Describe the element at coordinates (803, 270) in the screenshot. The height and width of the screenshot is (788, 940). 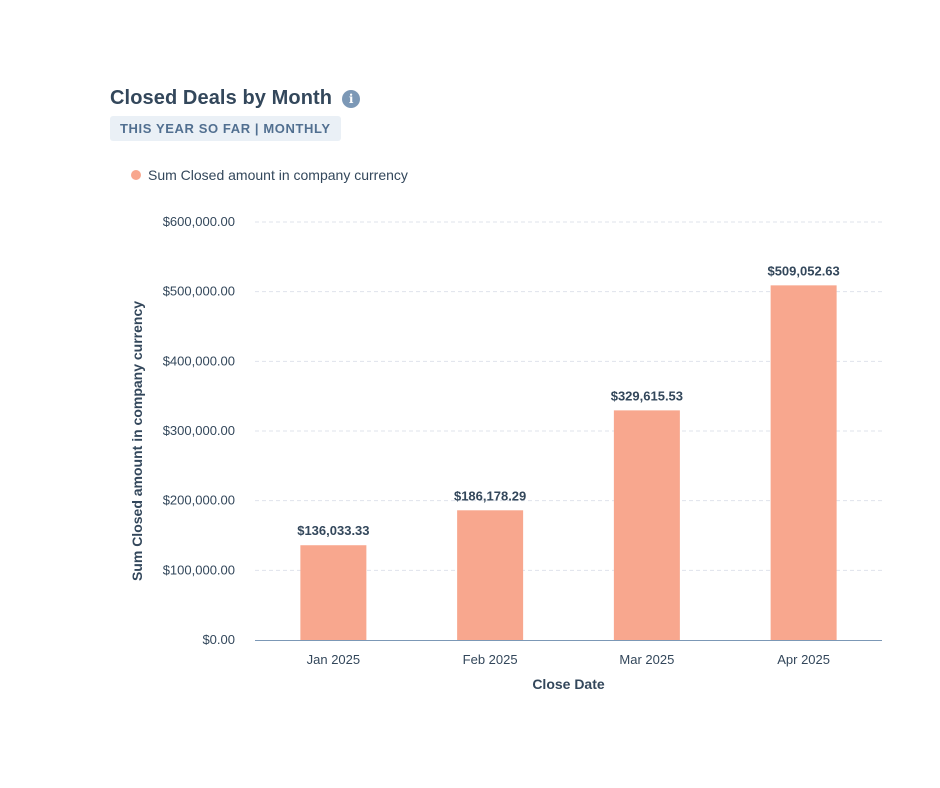
I see `bar-value-label: $509,052.63` at that location.